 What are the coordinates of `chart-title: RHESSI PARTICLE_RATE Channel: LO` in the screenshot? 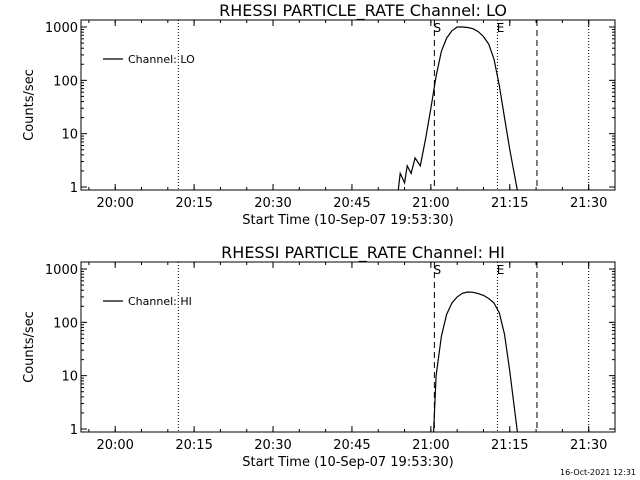 It's located at (363, 11).